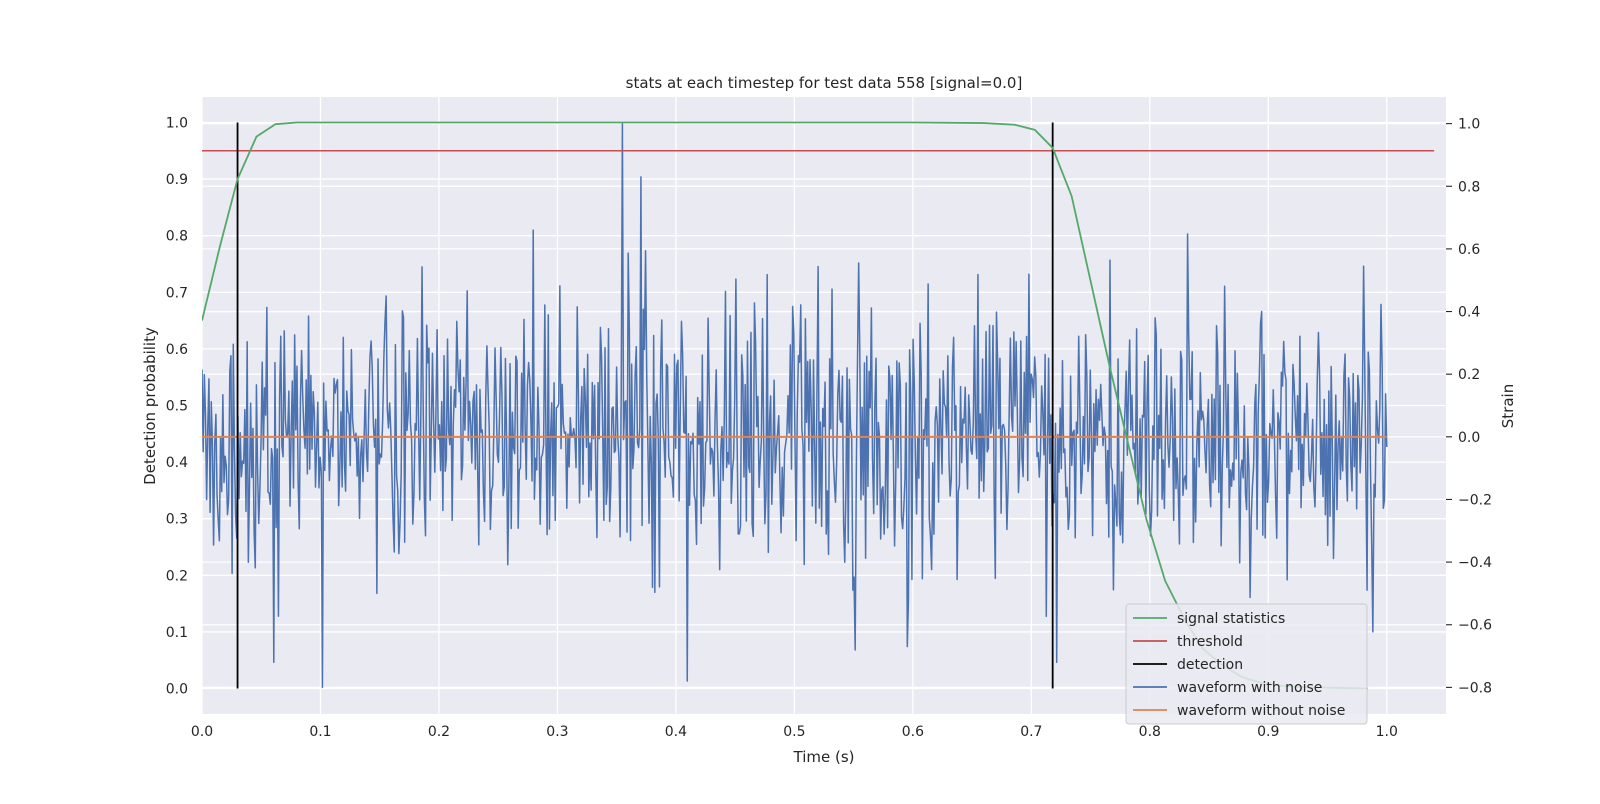 This screenshot has height=804, width=1600. I want to click on y-tick-label: 0.8, so click(177, 237).